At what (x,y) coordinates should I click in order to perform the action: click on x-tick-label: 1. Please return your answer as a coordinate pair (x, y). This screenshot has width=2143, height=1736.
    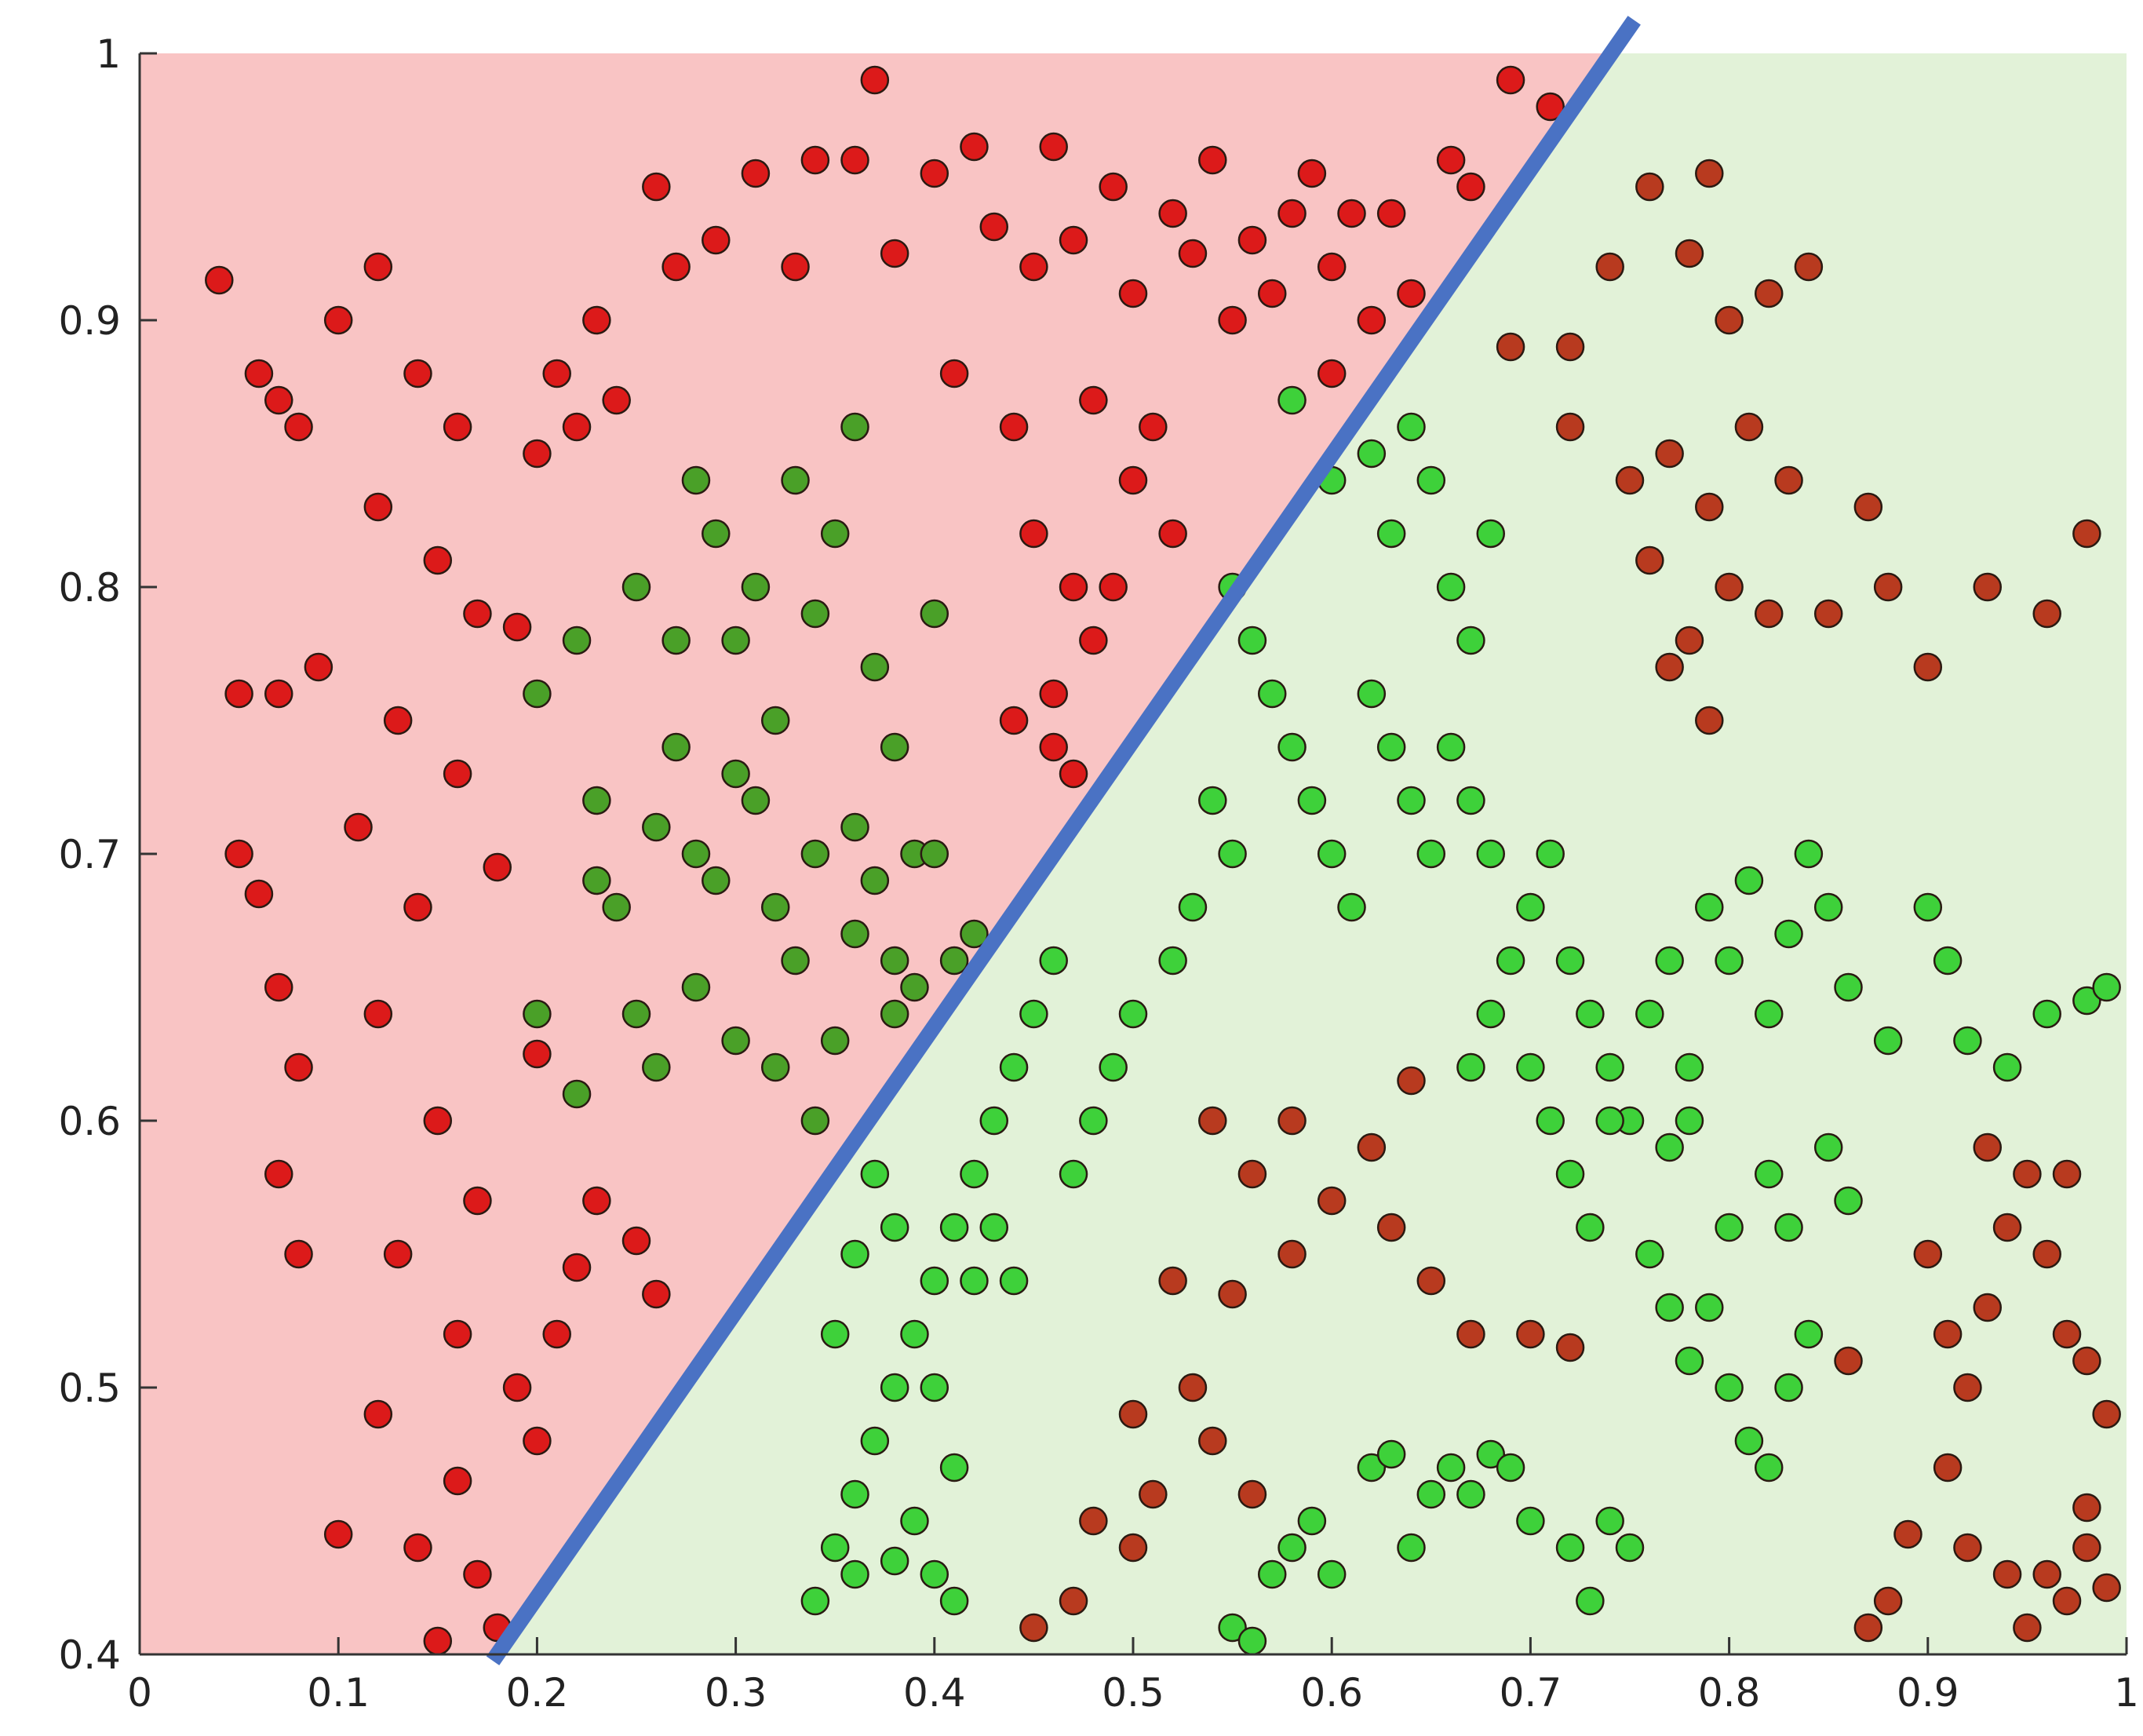
    Looking at the image, I should click on (2126, 1693).